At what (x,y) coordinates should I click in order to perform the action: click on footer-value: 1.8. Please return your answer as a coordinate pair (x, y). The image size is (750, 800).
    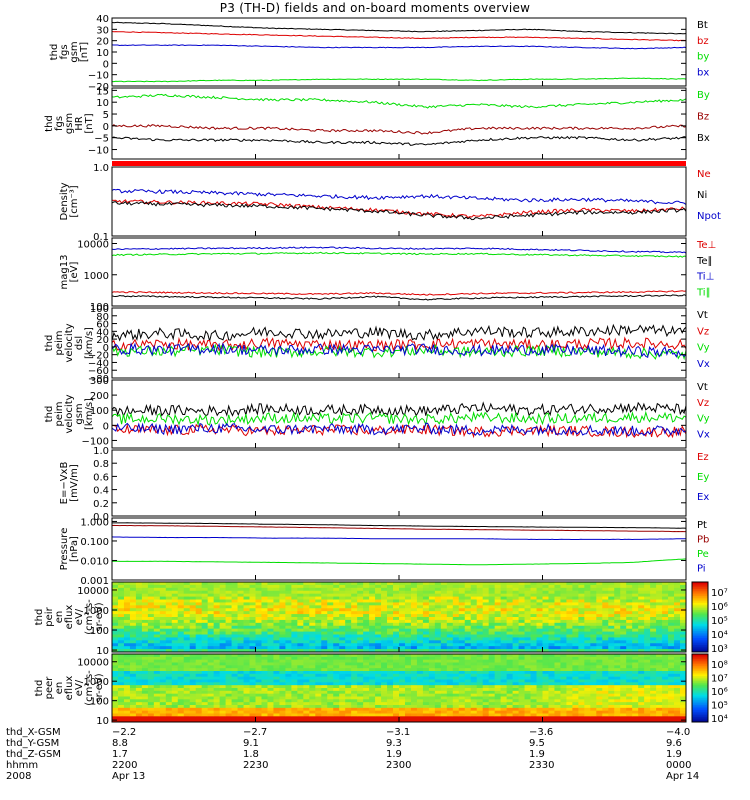
    Looking at the image, I should click on (251, 754).